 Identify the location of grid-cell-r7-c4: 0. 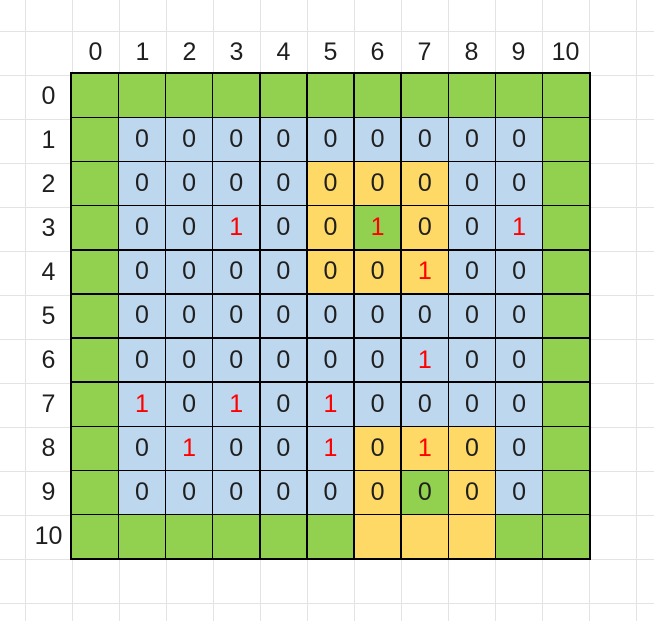
(283, 404).